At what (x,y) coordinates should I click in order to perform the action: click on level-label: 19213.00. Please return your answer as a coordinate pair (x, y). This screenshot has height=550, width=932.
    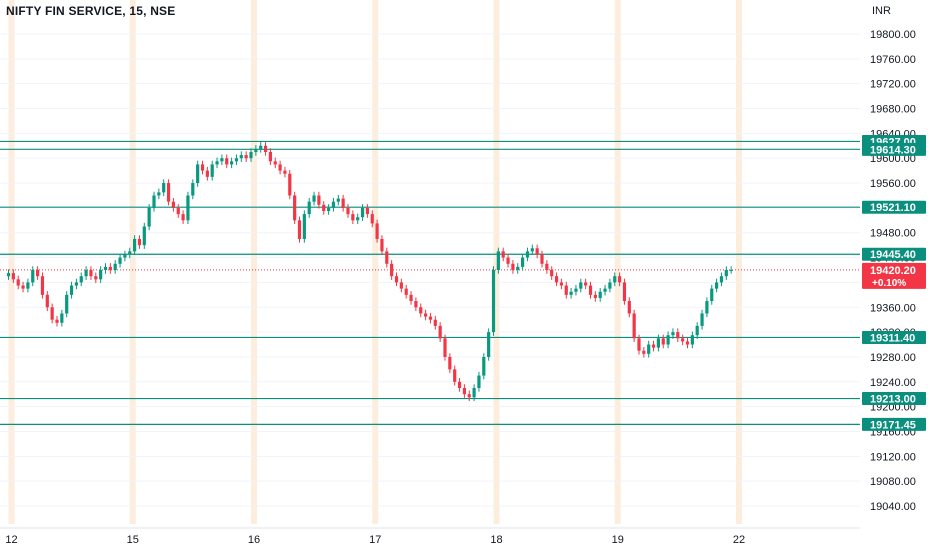
    Looking at the image, I should click on (893, 400).